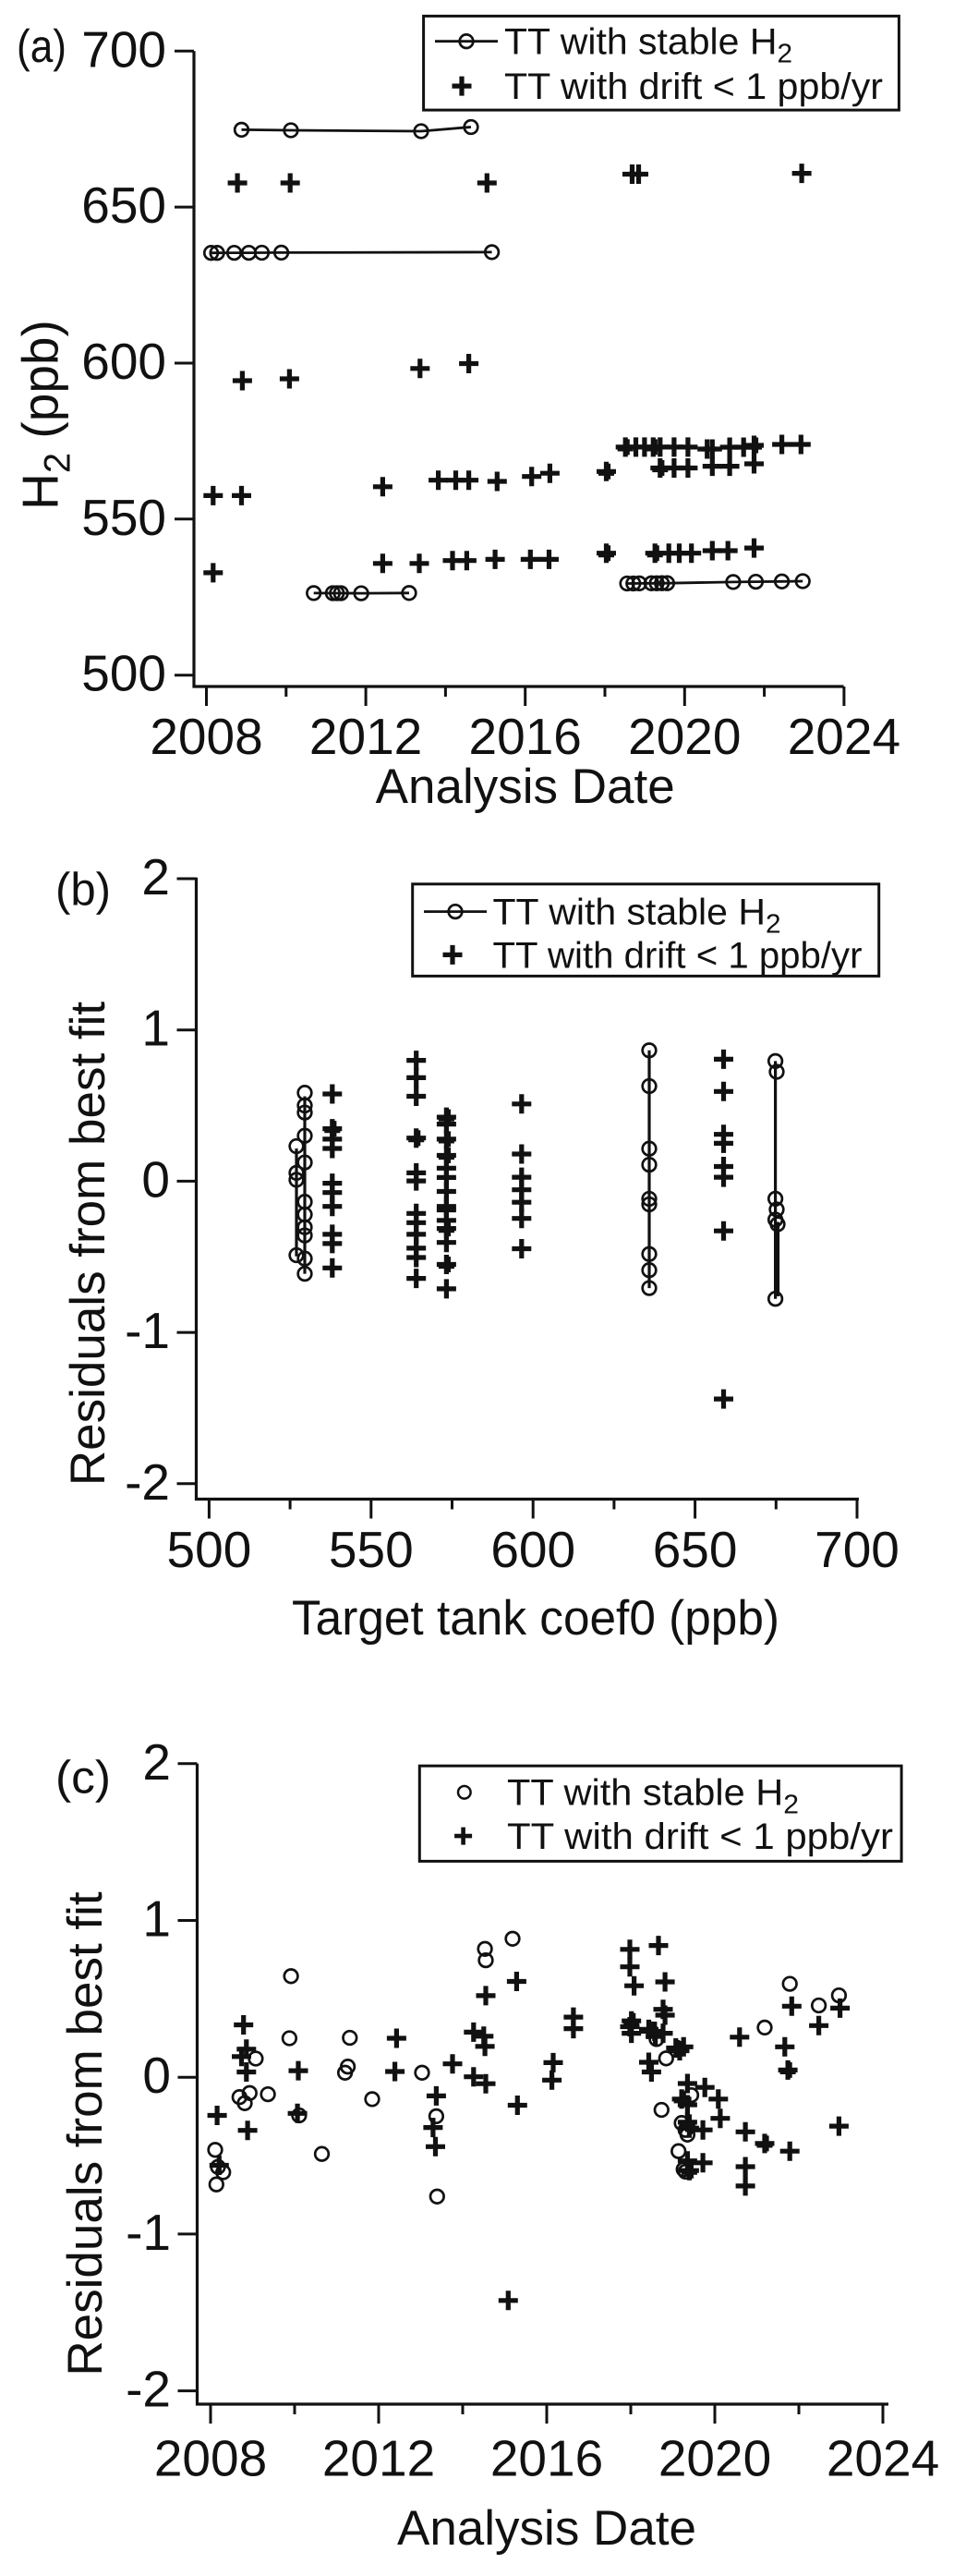 The height and width of the screenshot is (2576, 954). What do you see at coordinates (83, 1778) in the screenshot?
I see `svg-text: (c)` at bounding box center [83, 1778].